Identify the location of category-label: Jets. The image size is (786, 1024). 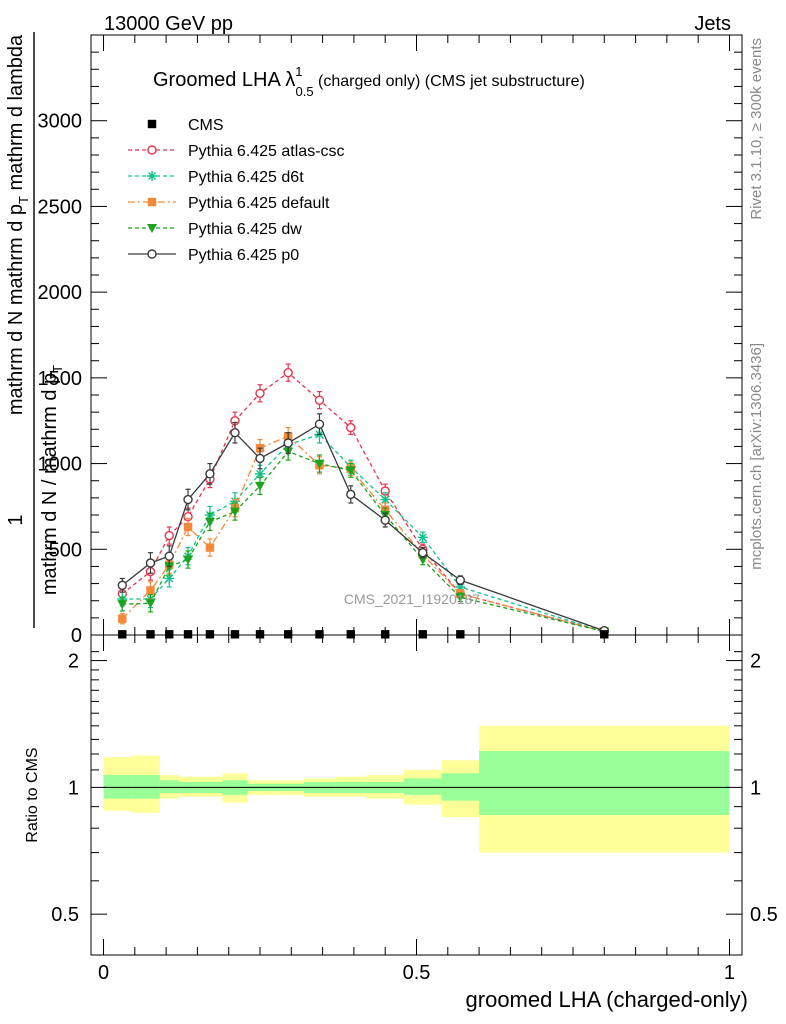
(712, 24).